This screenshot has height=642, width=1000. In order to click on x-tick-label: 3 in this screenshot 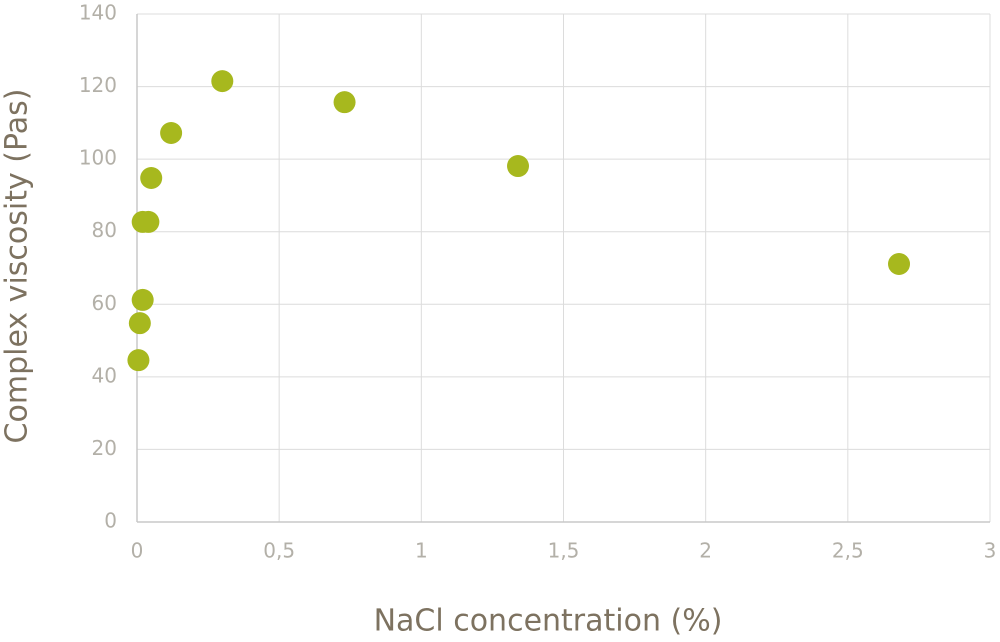, I will do `click(990, 551)`.